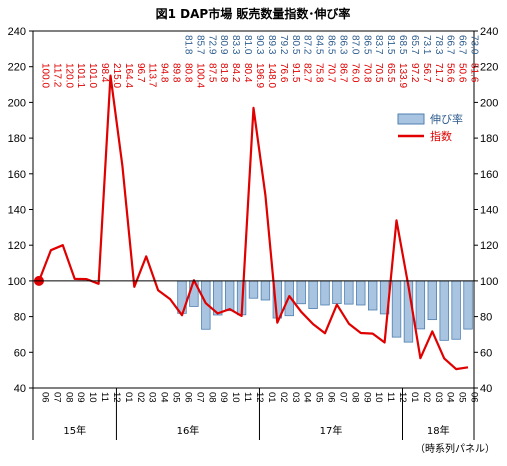 Image resolution: width=507 pixels, height=466 pixels. I want to click on index-label: 70.8, so click(366, 73).